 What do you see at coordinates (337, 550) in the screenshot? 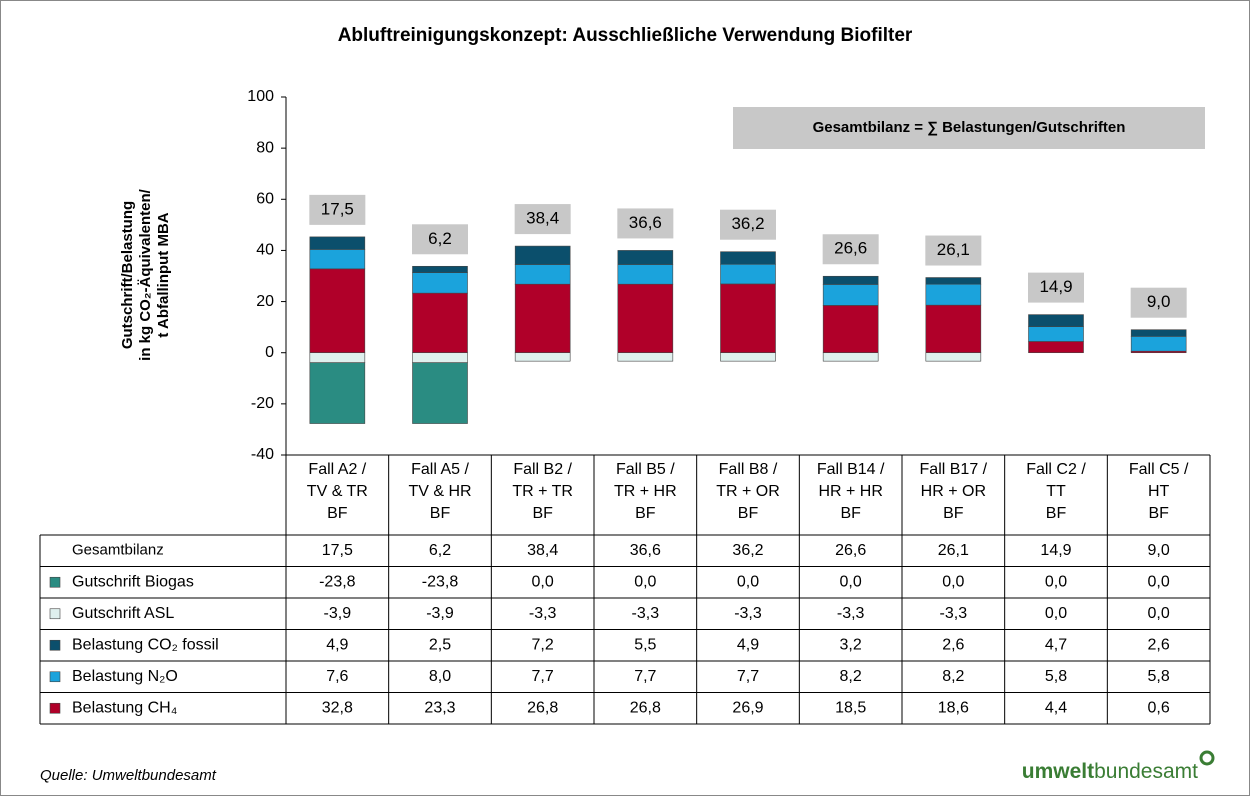
I see `table-cell: 17,5` at bounding box center [337, 550].